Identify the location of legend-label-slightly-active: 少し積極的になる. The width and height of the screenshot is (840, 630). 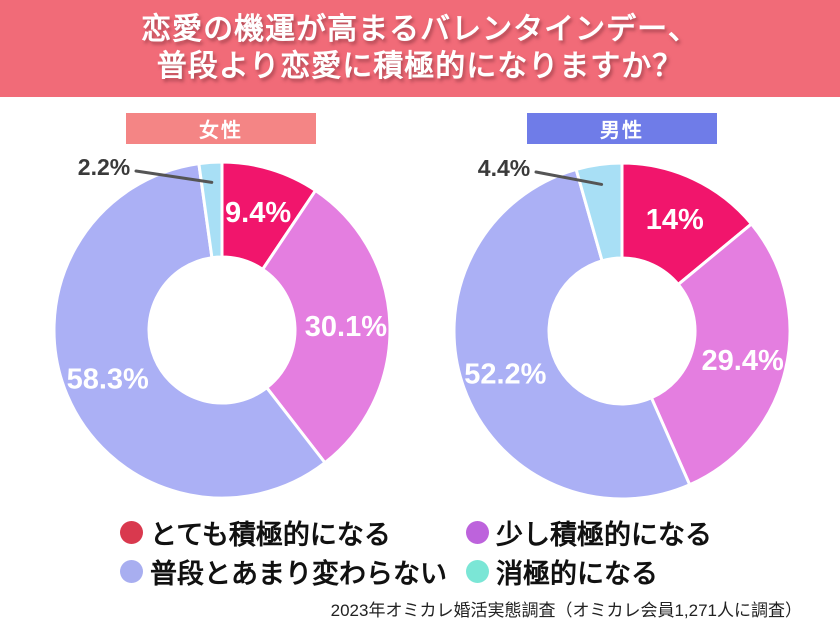
(604, 534).